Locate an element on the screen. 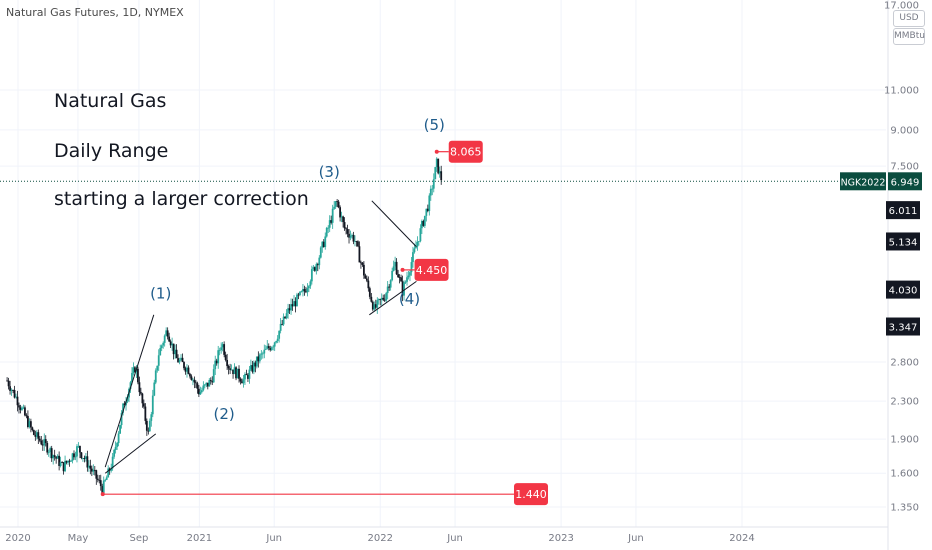 Image resolution: width=932 pixels, height=550 pixels. wave-label: (1) is located at coordinates (160, 294).